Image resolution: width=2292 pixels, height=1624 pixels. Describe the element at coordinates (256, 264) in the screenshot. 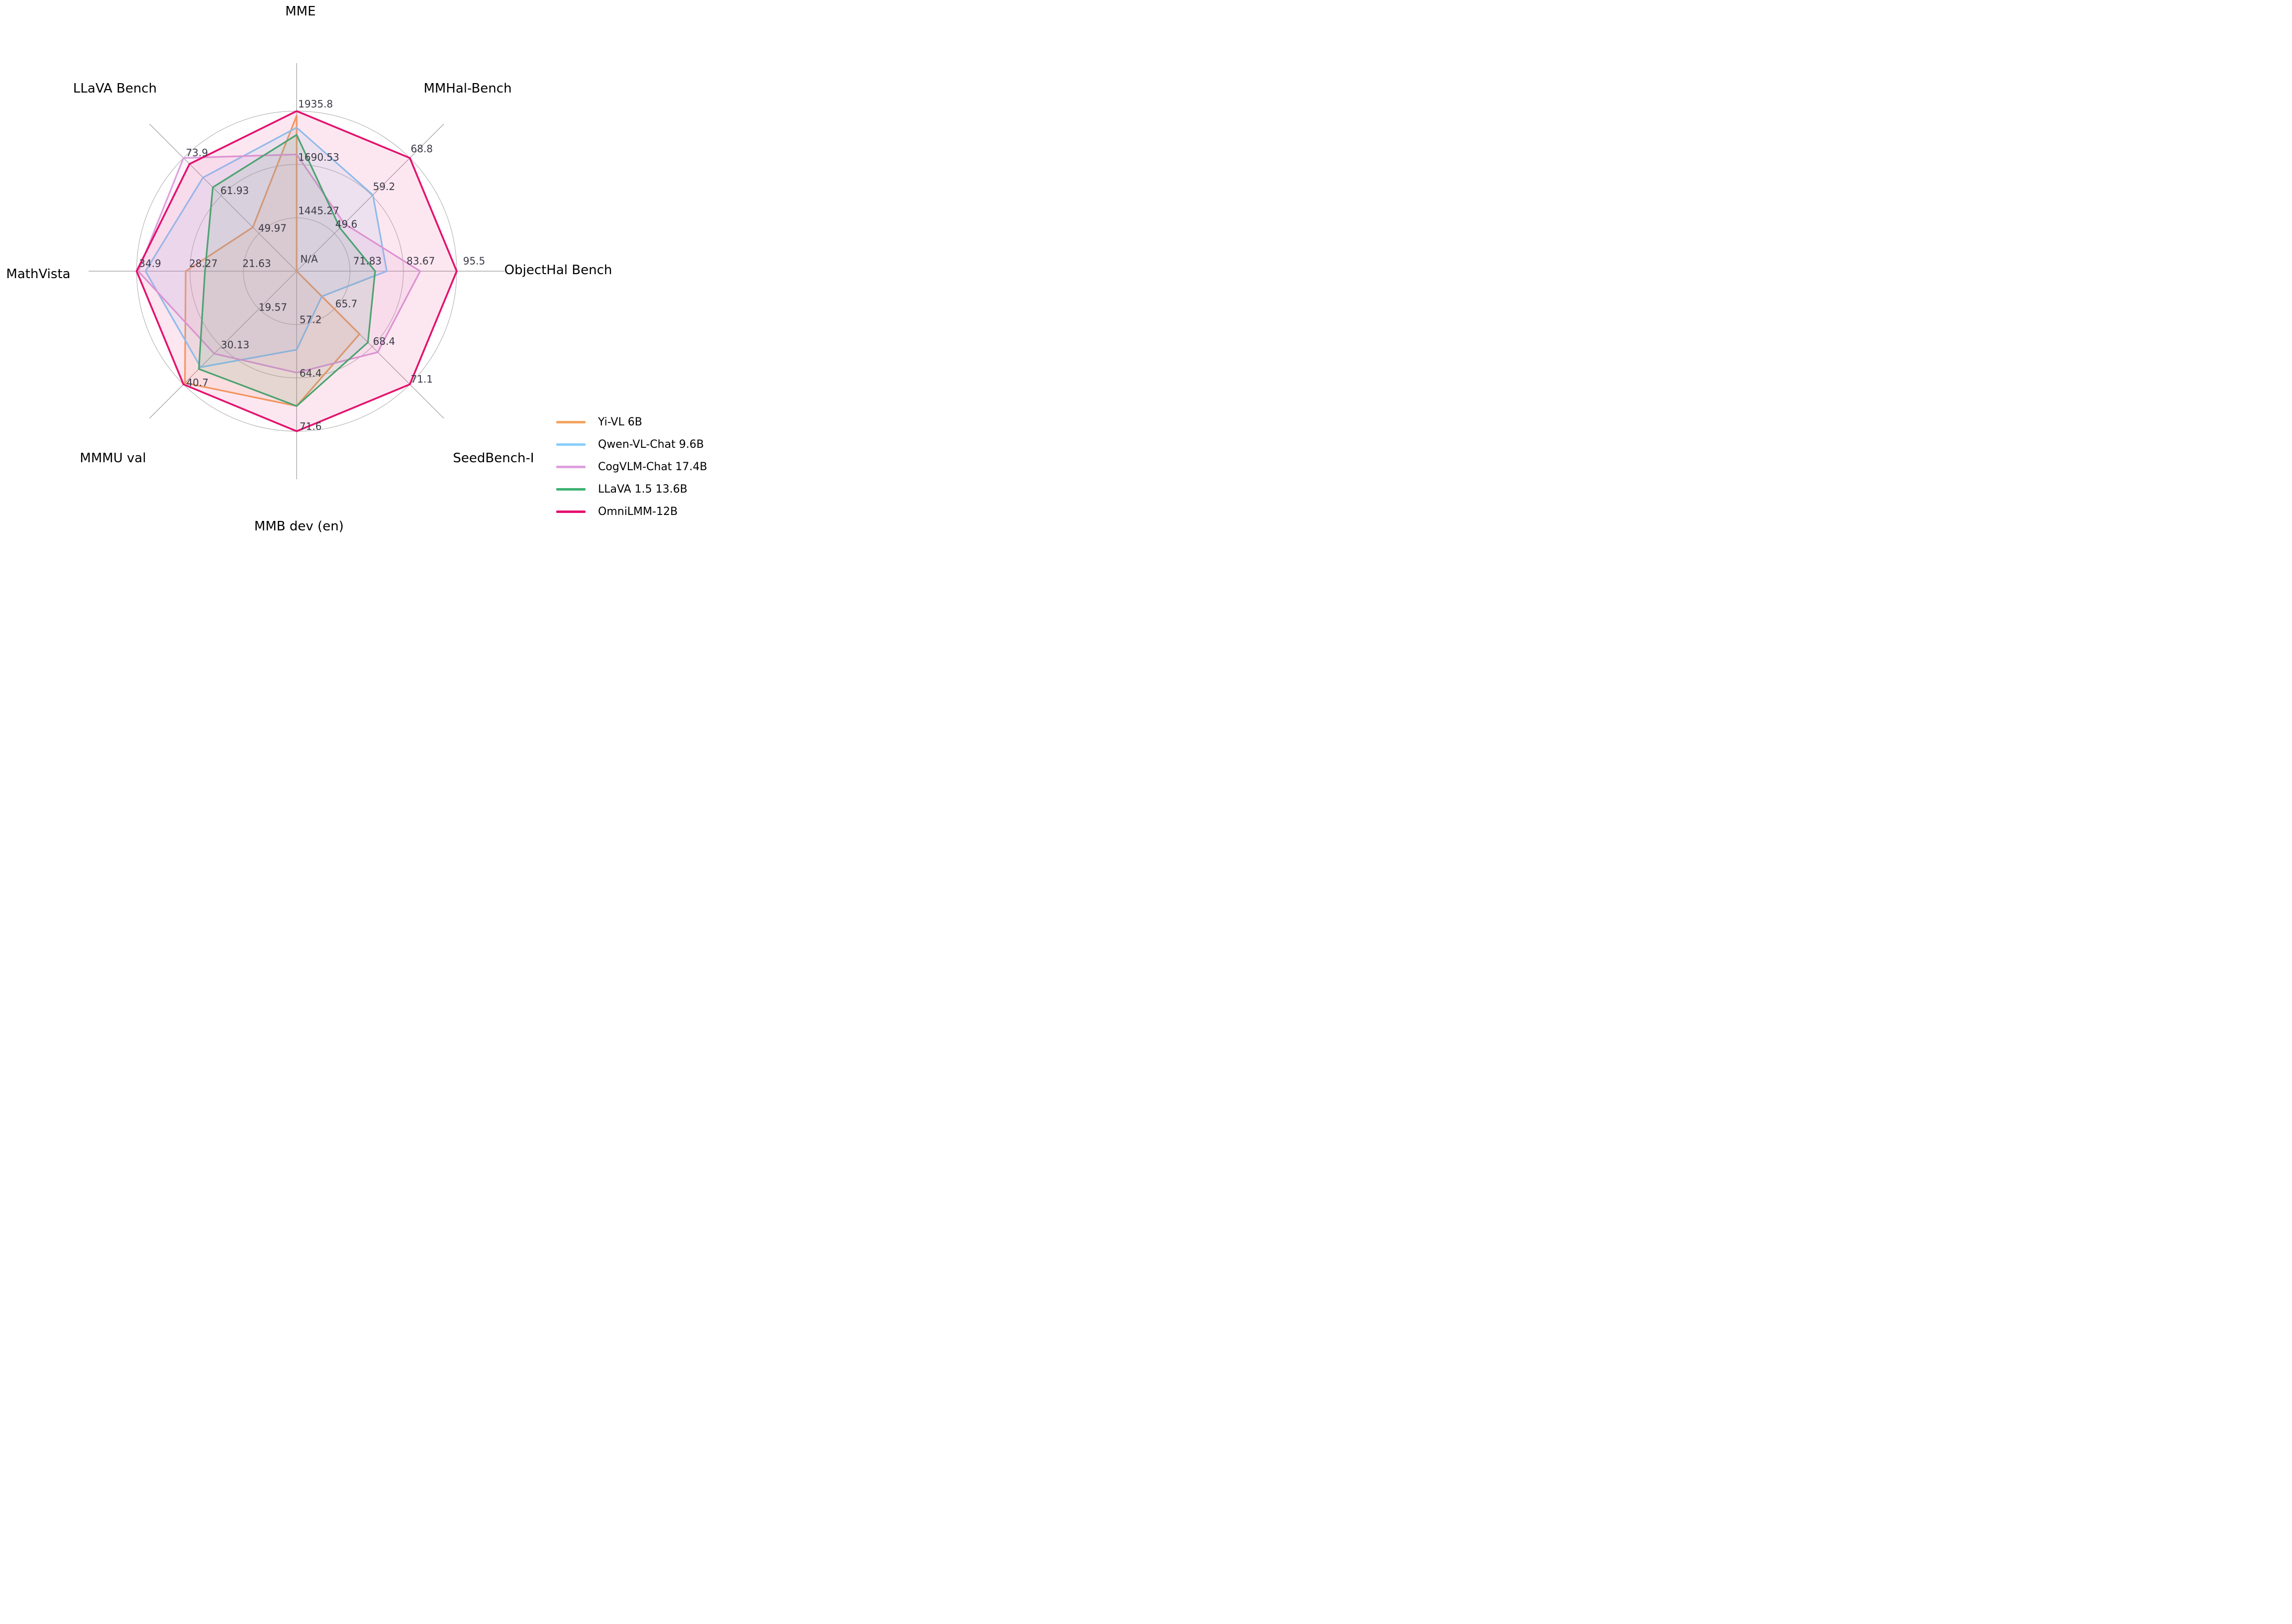

I see `tick-label-mathvista-21.63: 21.63` at that location.